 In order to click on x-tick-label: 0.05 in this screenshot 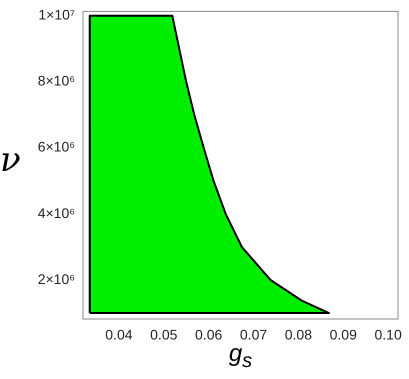, I will do `click(164, 334)`.